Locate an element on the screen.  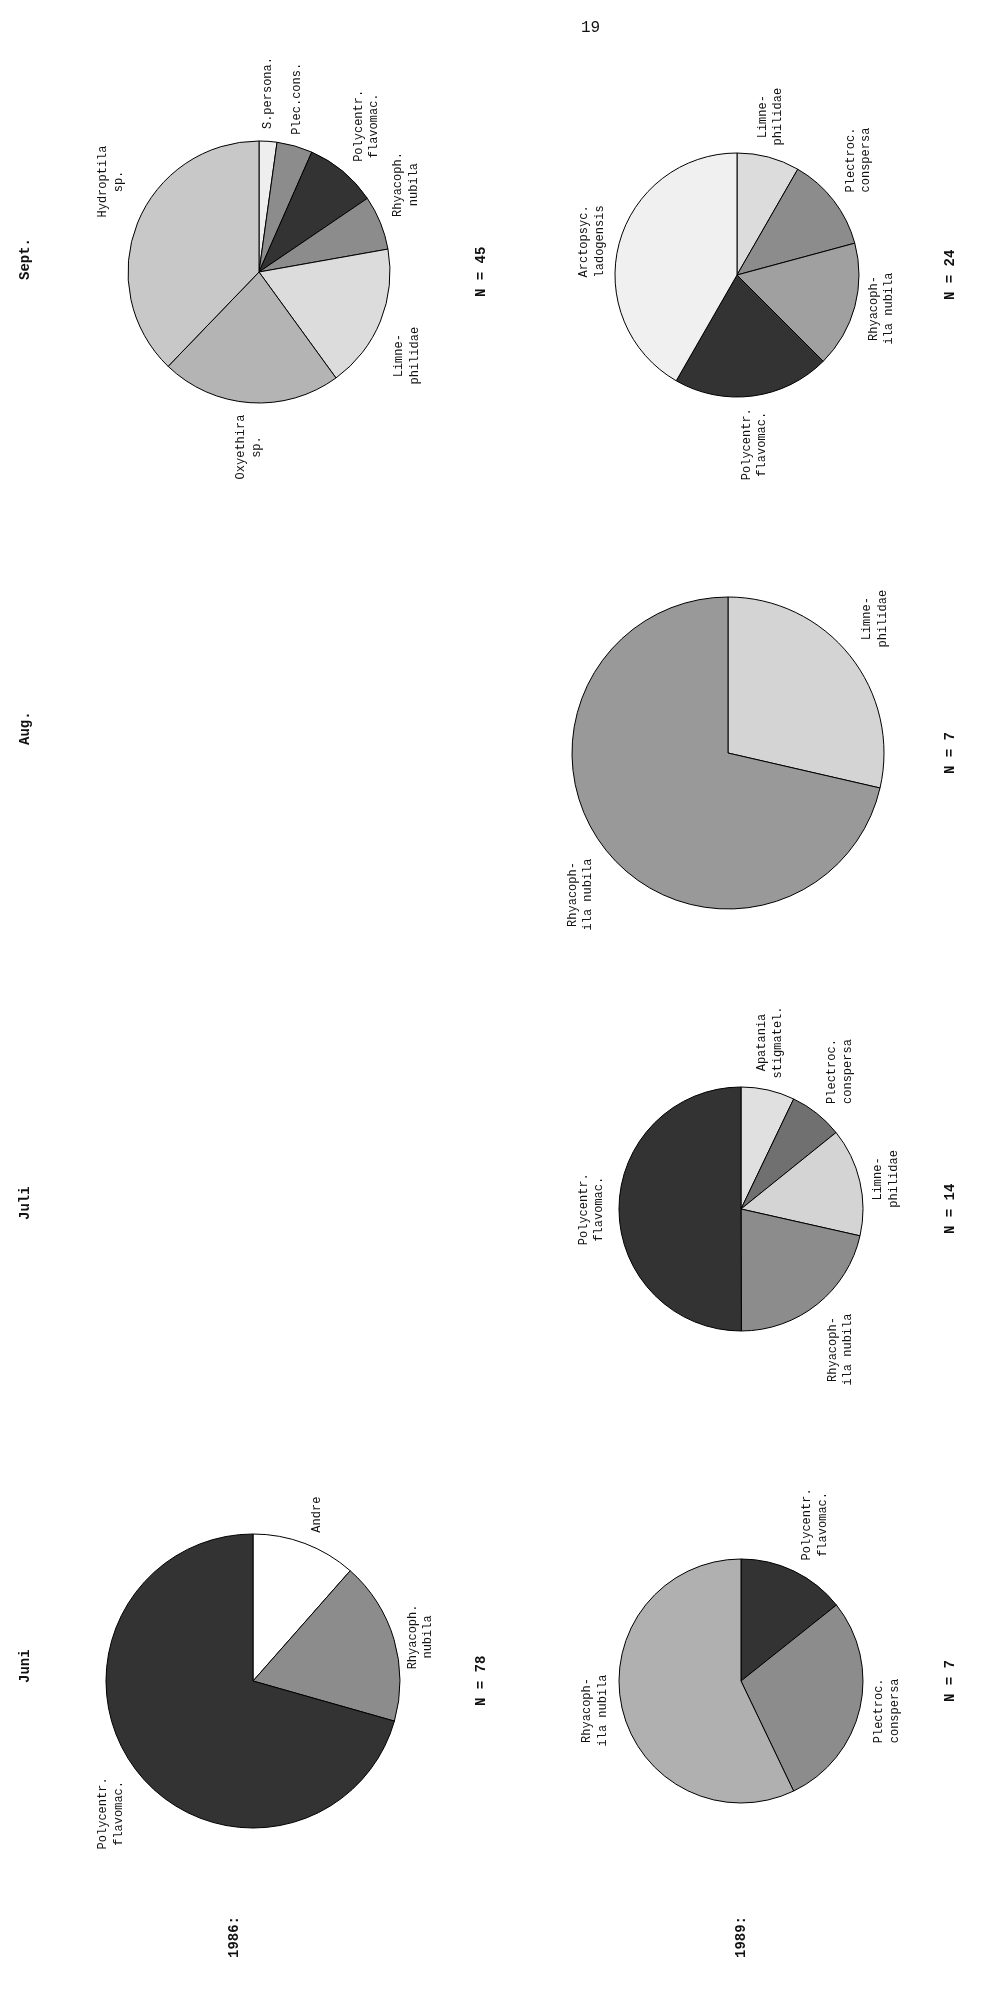
slice-label: Hydroptila sp. is located at coordinates (110, 181).